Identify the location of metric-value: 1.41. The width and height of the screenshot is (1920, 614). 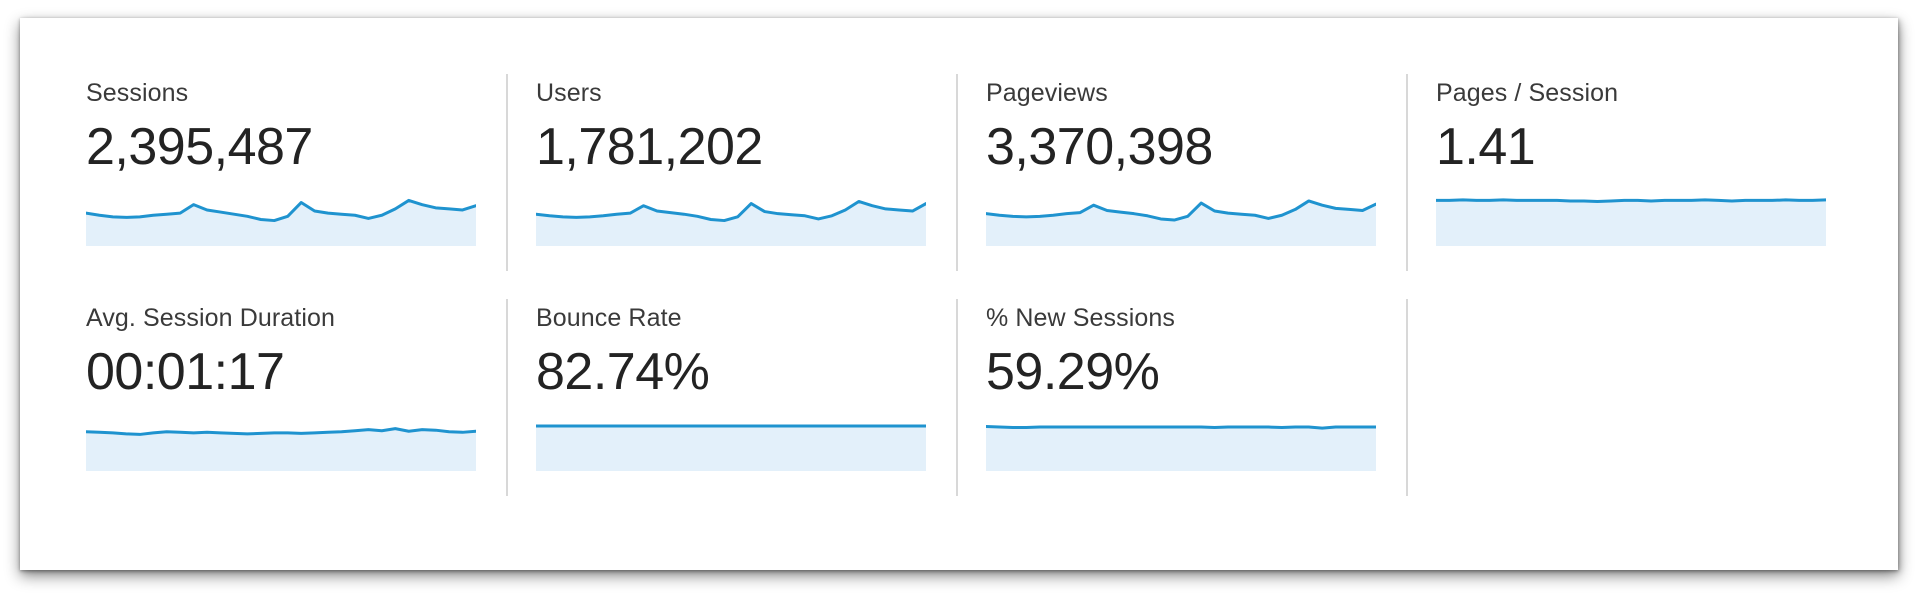
(1486, 147).